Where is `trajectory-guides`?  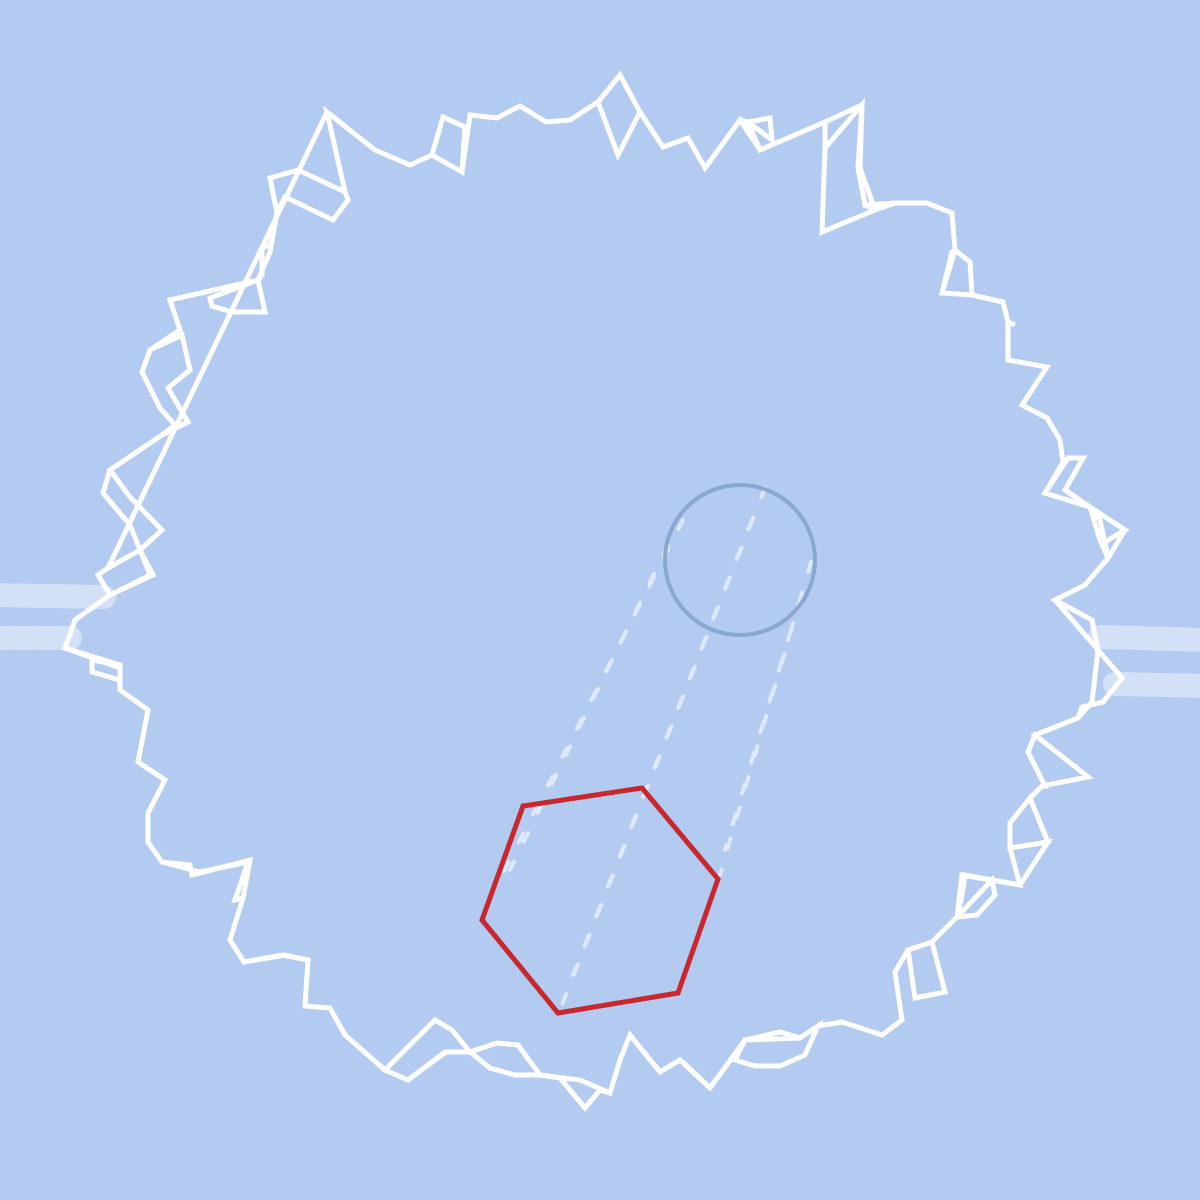 trajectory-guides is located at coordinates (654, 749).